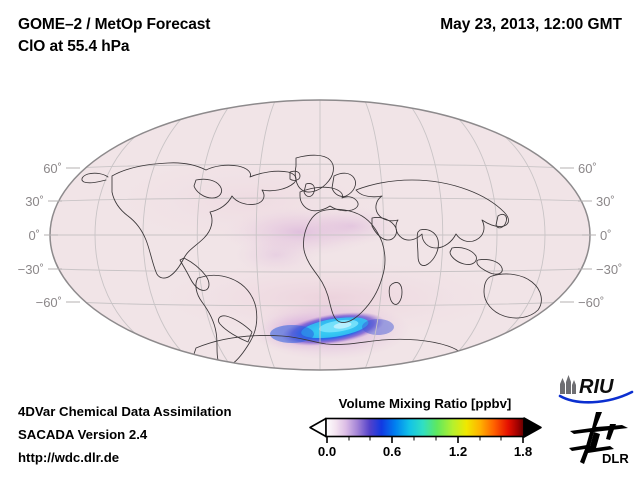 This screenshot has width=640, height=480. What do you see at coordinates (425, 454) in the screenshot?
I see `colorbar-tick-labels: 0.0 0.6 1.2 1.8` at bounding box center [425, 454].